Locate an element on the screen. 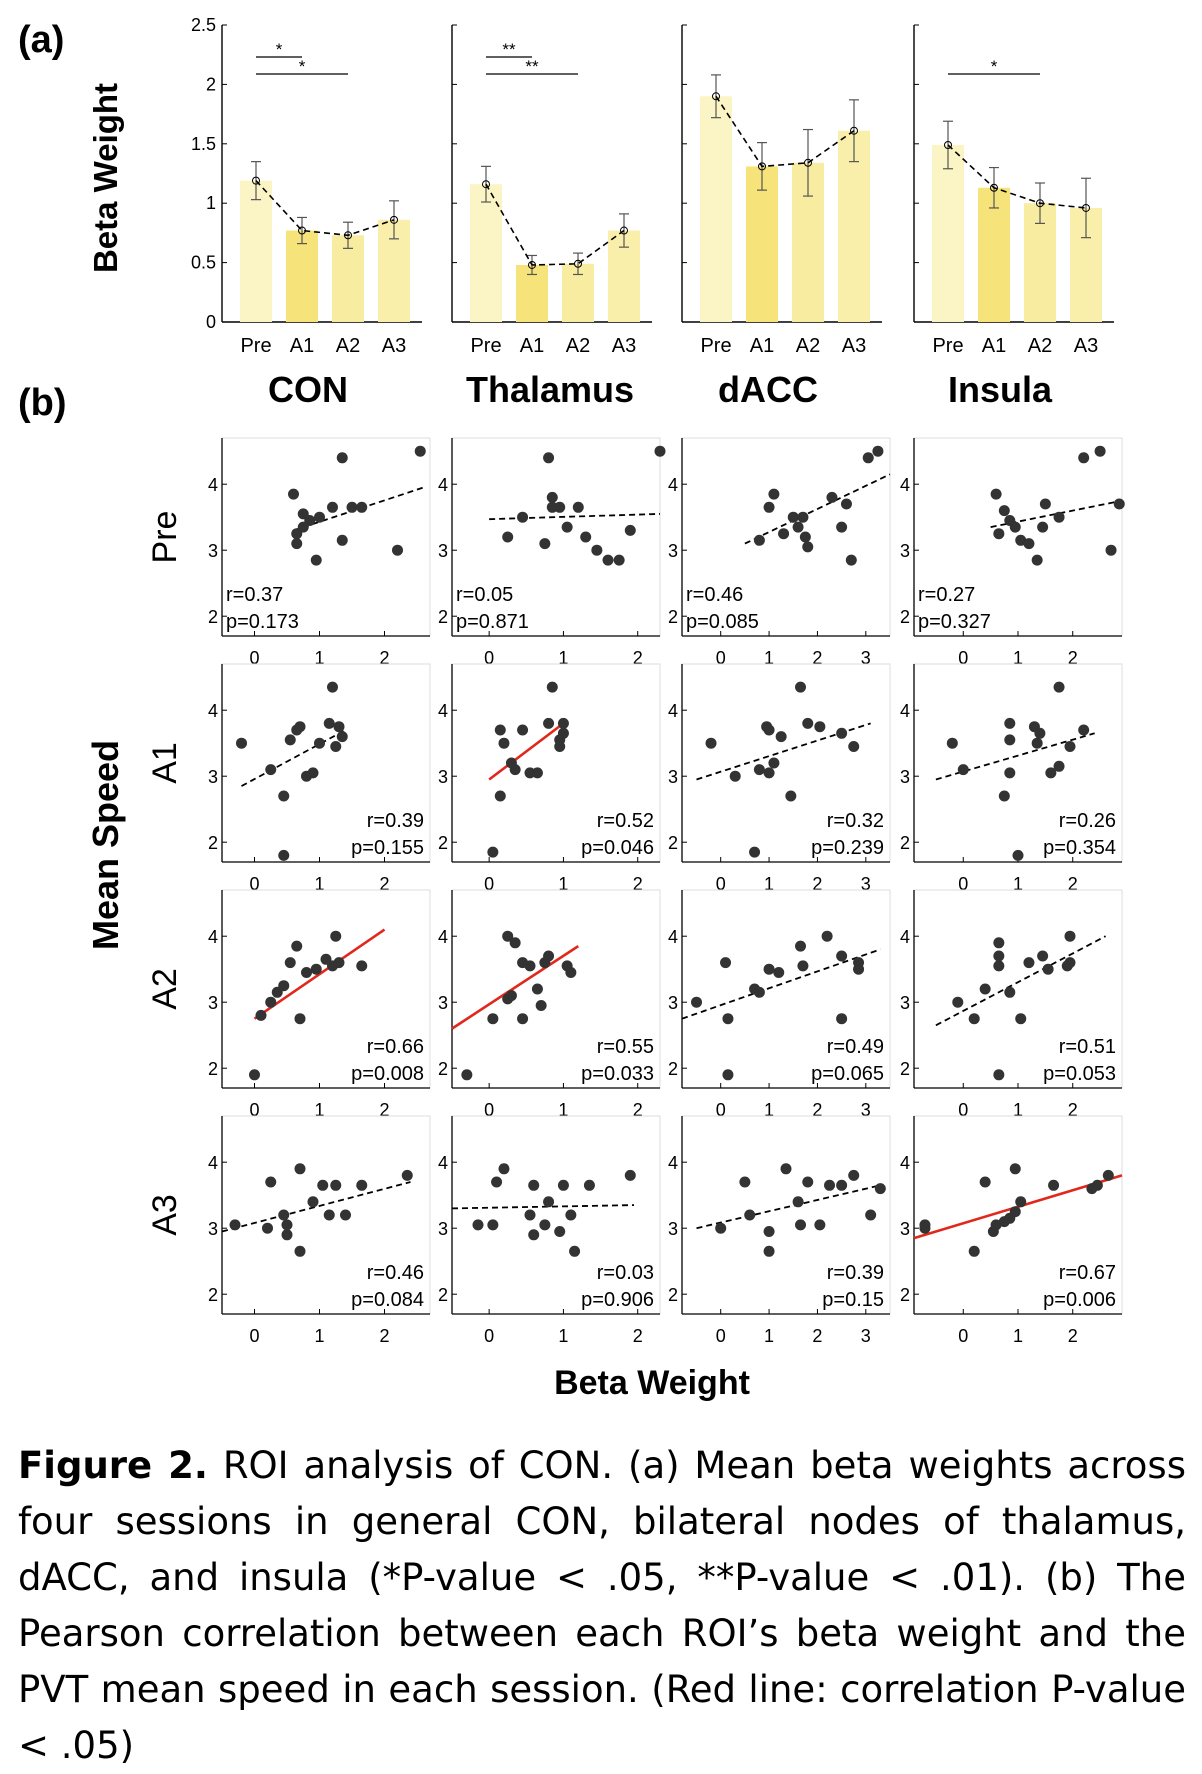  roi-title-insula: Insula is located at coordinates (1000, 389).